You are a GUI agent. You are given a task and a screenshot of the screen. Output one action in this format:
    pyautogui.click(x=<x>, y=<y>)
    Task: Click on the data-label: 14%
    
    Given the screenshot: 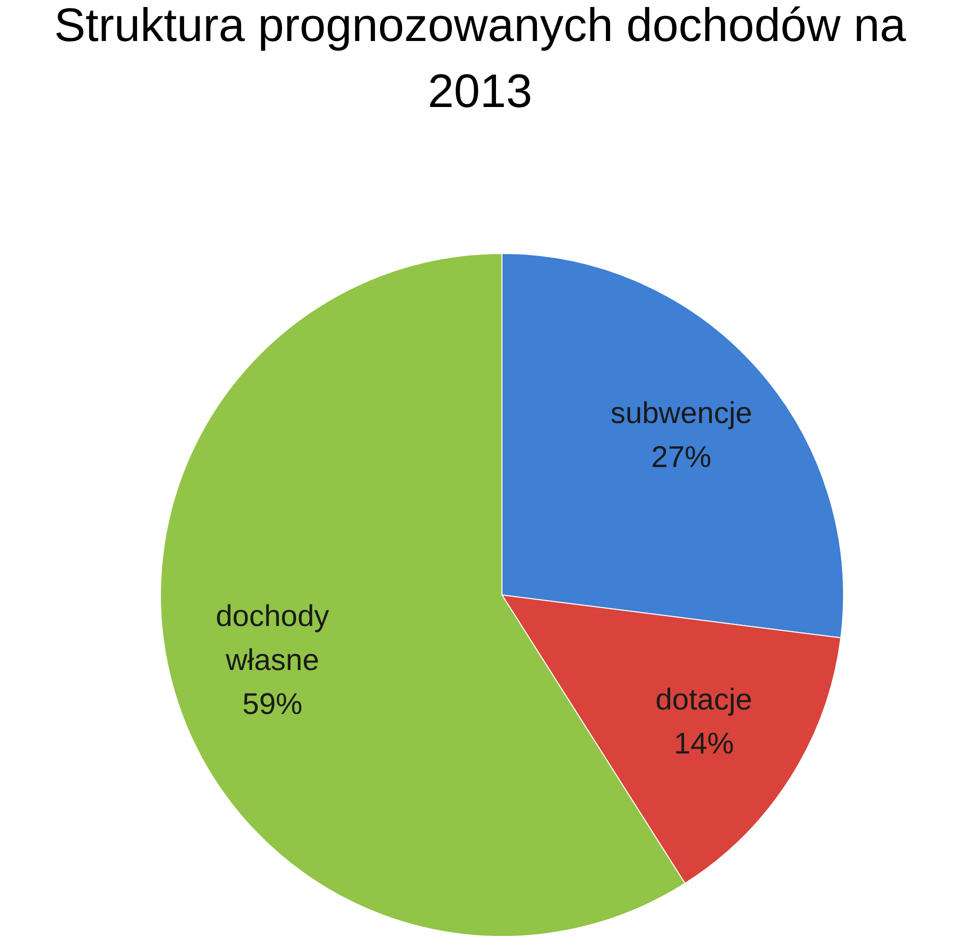 What is the action you would take?
    pyautogui.click(x=704, y=743)
    